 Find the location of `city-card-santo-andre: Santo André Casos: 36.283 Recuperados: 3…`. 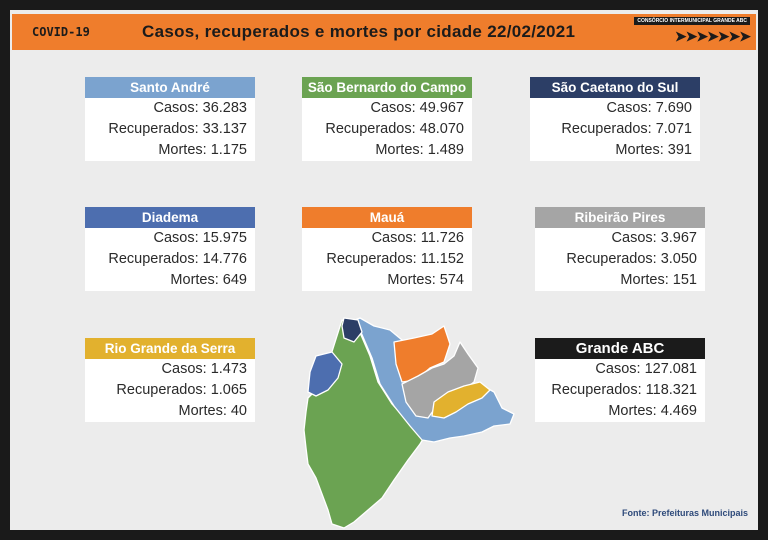

city-card-santo-andre: Santo André Casos: 36.283 Recuperados: 3… is located at coordinates (170, 119).